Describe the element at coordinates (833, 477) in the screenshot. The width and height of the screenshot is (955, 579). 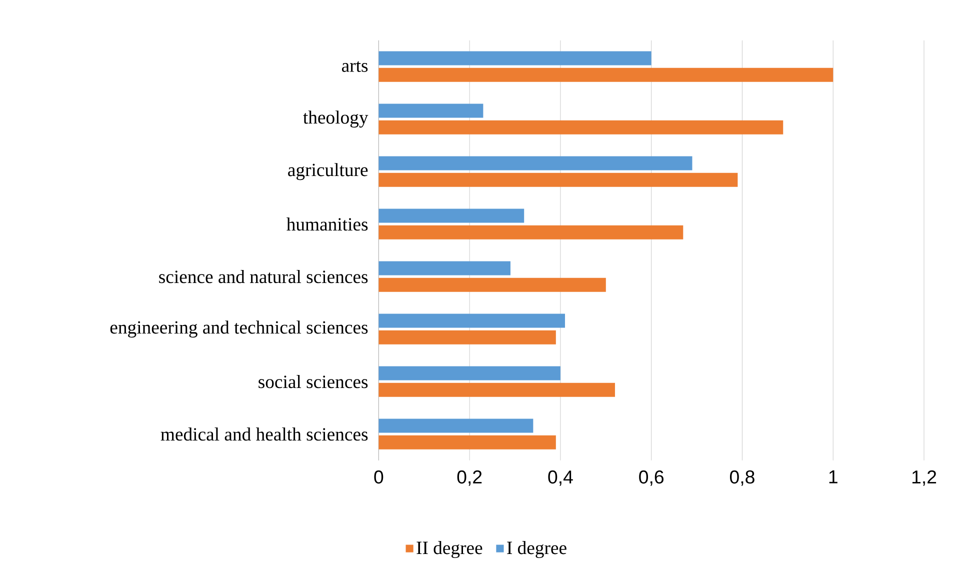
I see `x-tick-label: 1` at that location.